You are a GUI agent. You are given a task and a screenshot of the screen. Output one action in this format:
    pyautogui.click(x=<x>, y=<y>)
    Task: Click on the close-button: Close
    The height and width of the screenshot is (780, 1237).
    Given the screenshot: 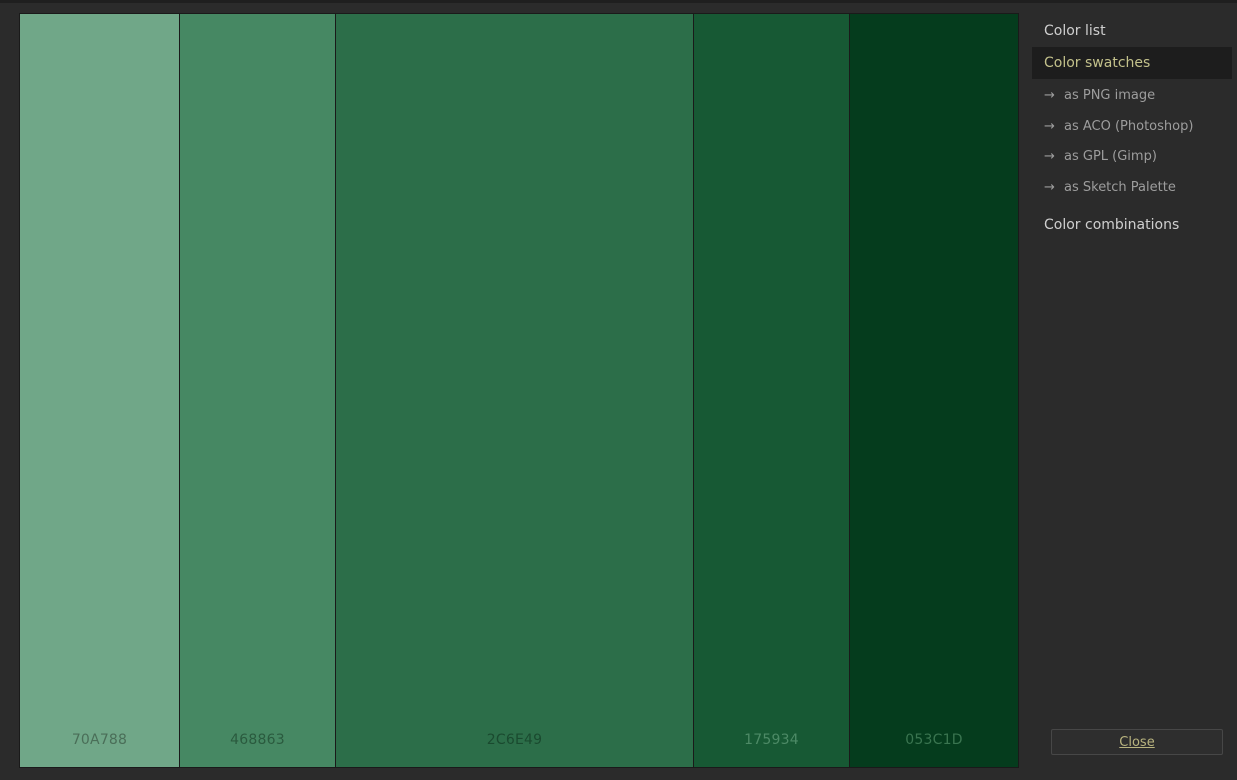 What is the action you would take?
    pyautogui.click(x=1137, y=742)
    